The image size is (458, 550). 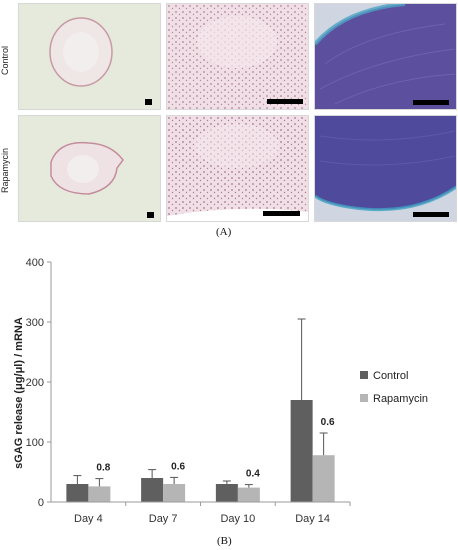 I want to click on x-axis: Day 4 Day 7 Day 10 Day 14, so click(x=201, y=513).